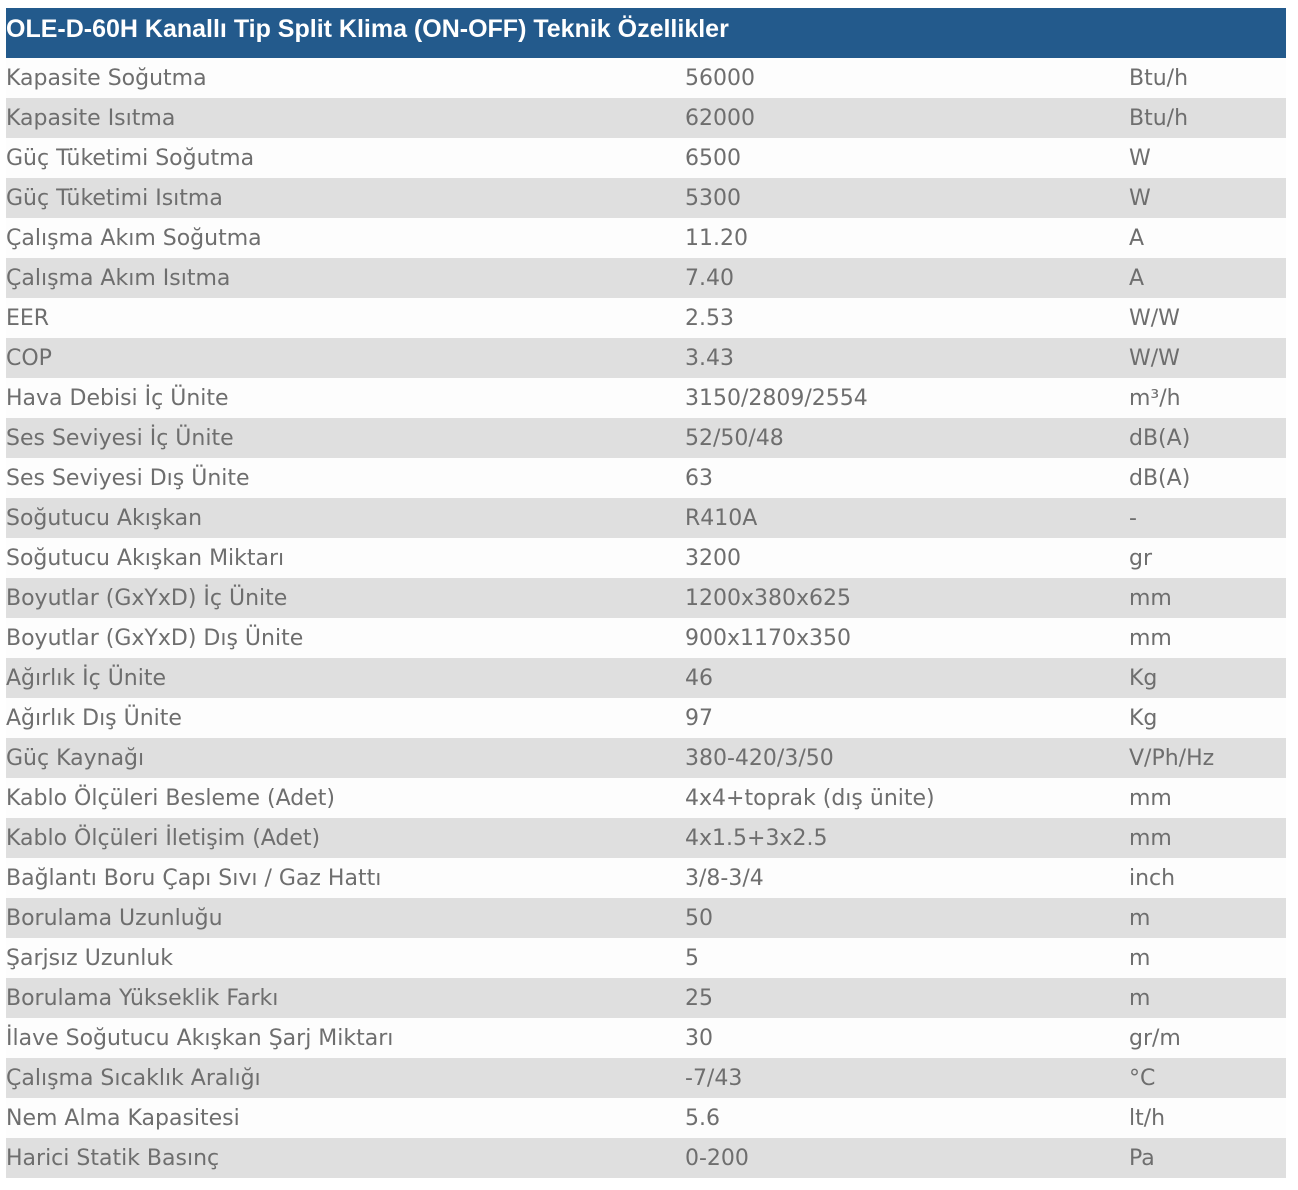  What do you see at coordinates (1155, 1038) in the screenshot?
I see `spec-unit: gr/m` at bounding box center [1155, 1038].